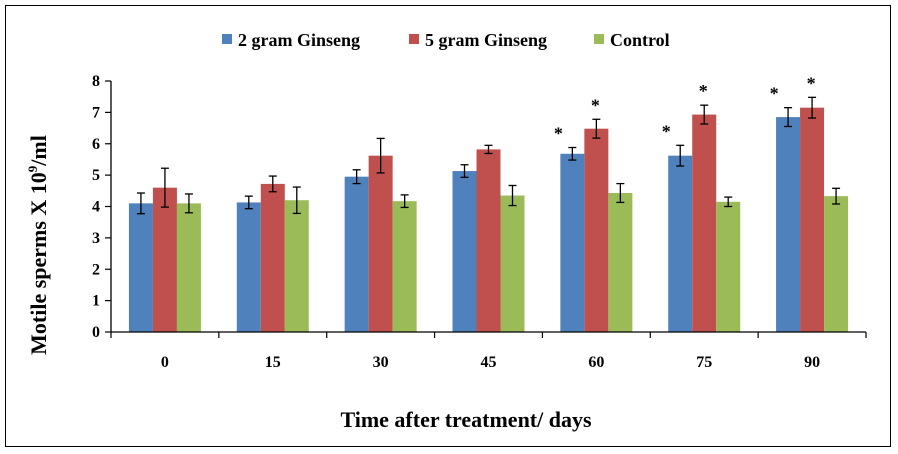 This screenshot has height=454, width=898. Describe the element at coordinates (38, 151) in the screenshot. I see `y-axis-title-unit: /ml` at that location.